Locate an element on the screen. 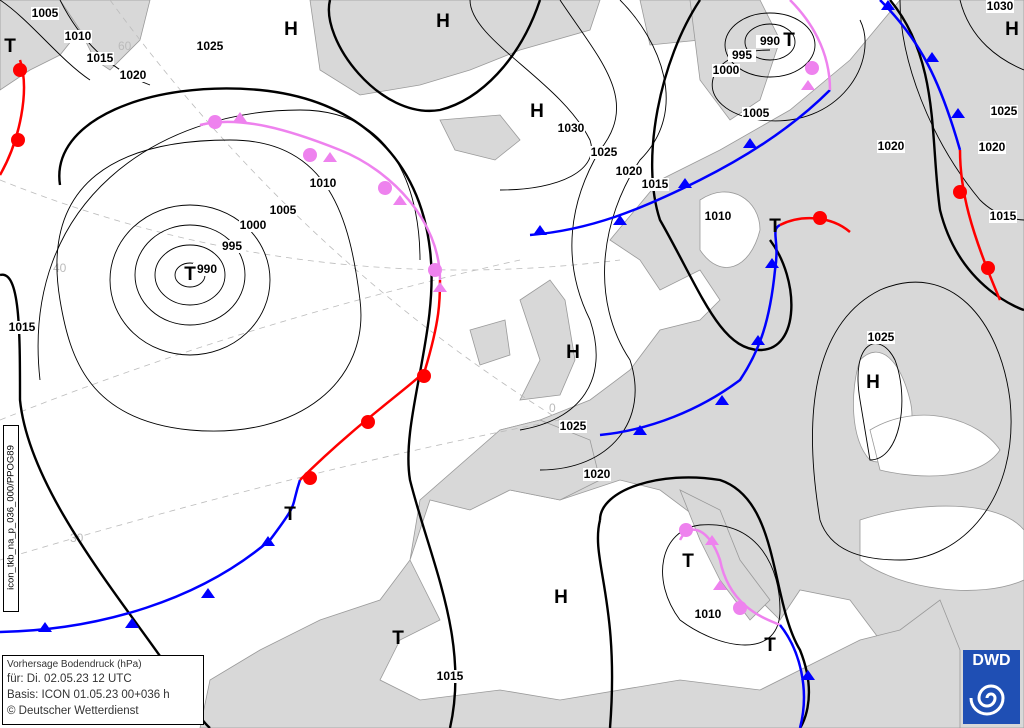  isobar-label: 1030 is located at coordinates (571, 128).